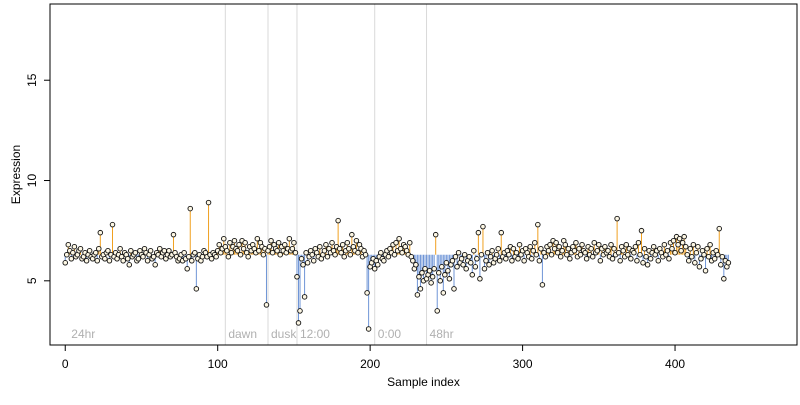 This screenshot has width=800, height=405. What do you see at coordinates (370, 364) in the screenshot?
I see `x-tick-label: 200` at bounding box center [370, 364].